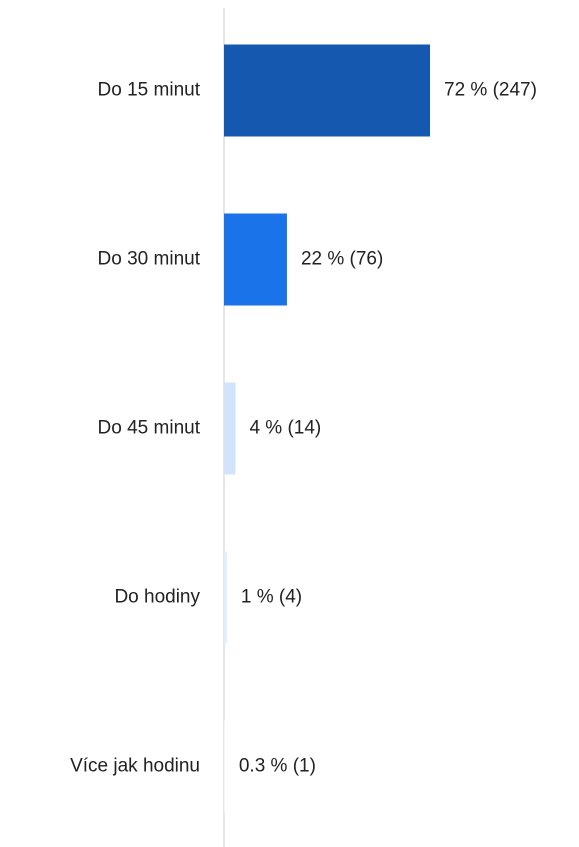 The height and width of the screenshot is (847, 579). I want to click on value-label: 4 % (14), so click(285, 428).